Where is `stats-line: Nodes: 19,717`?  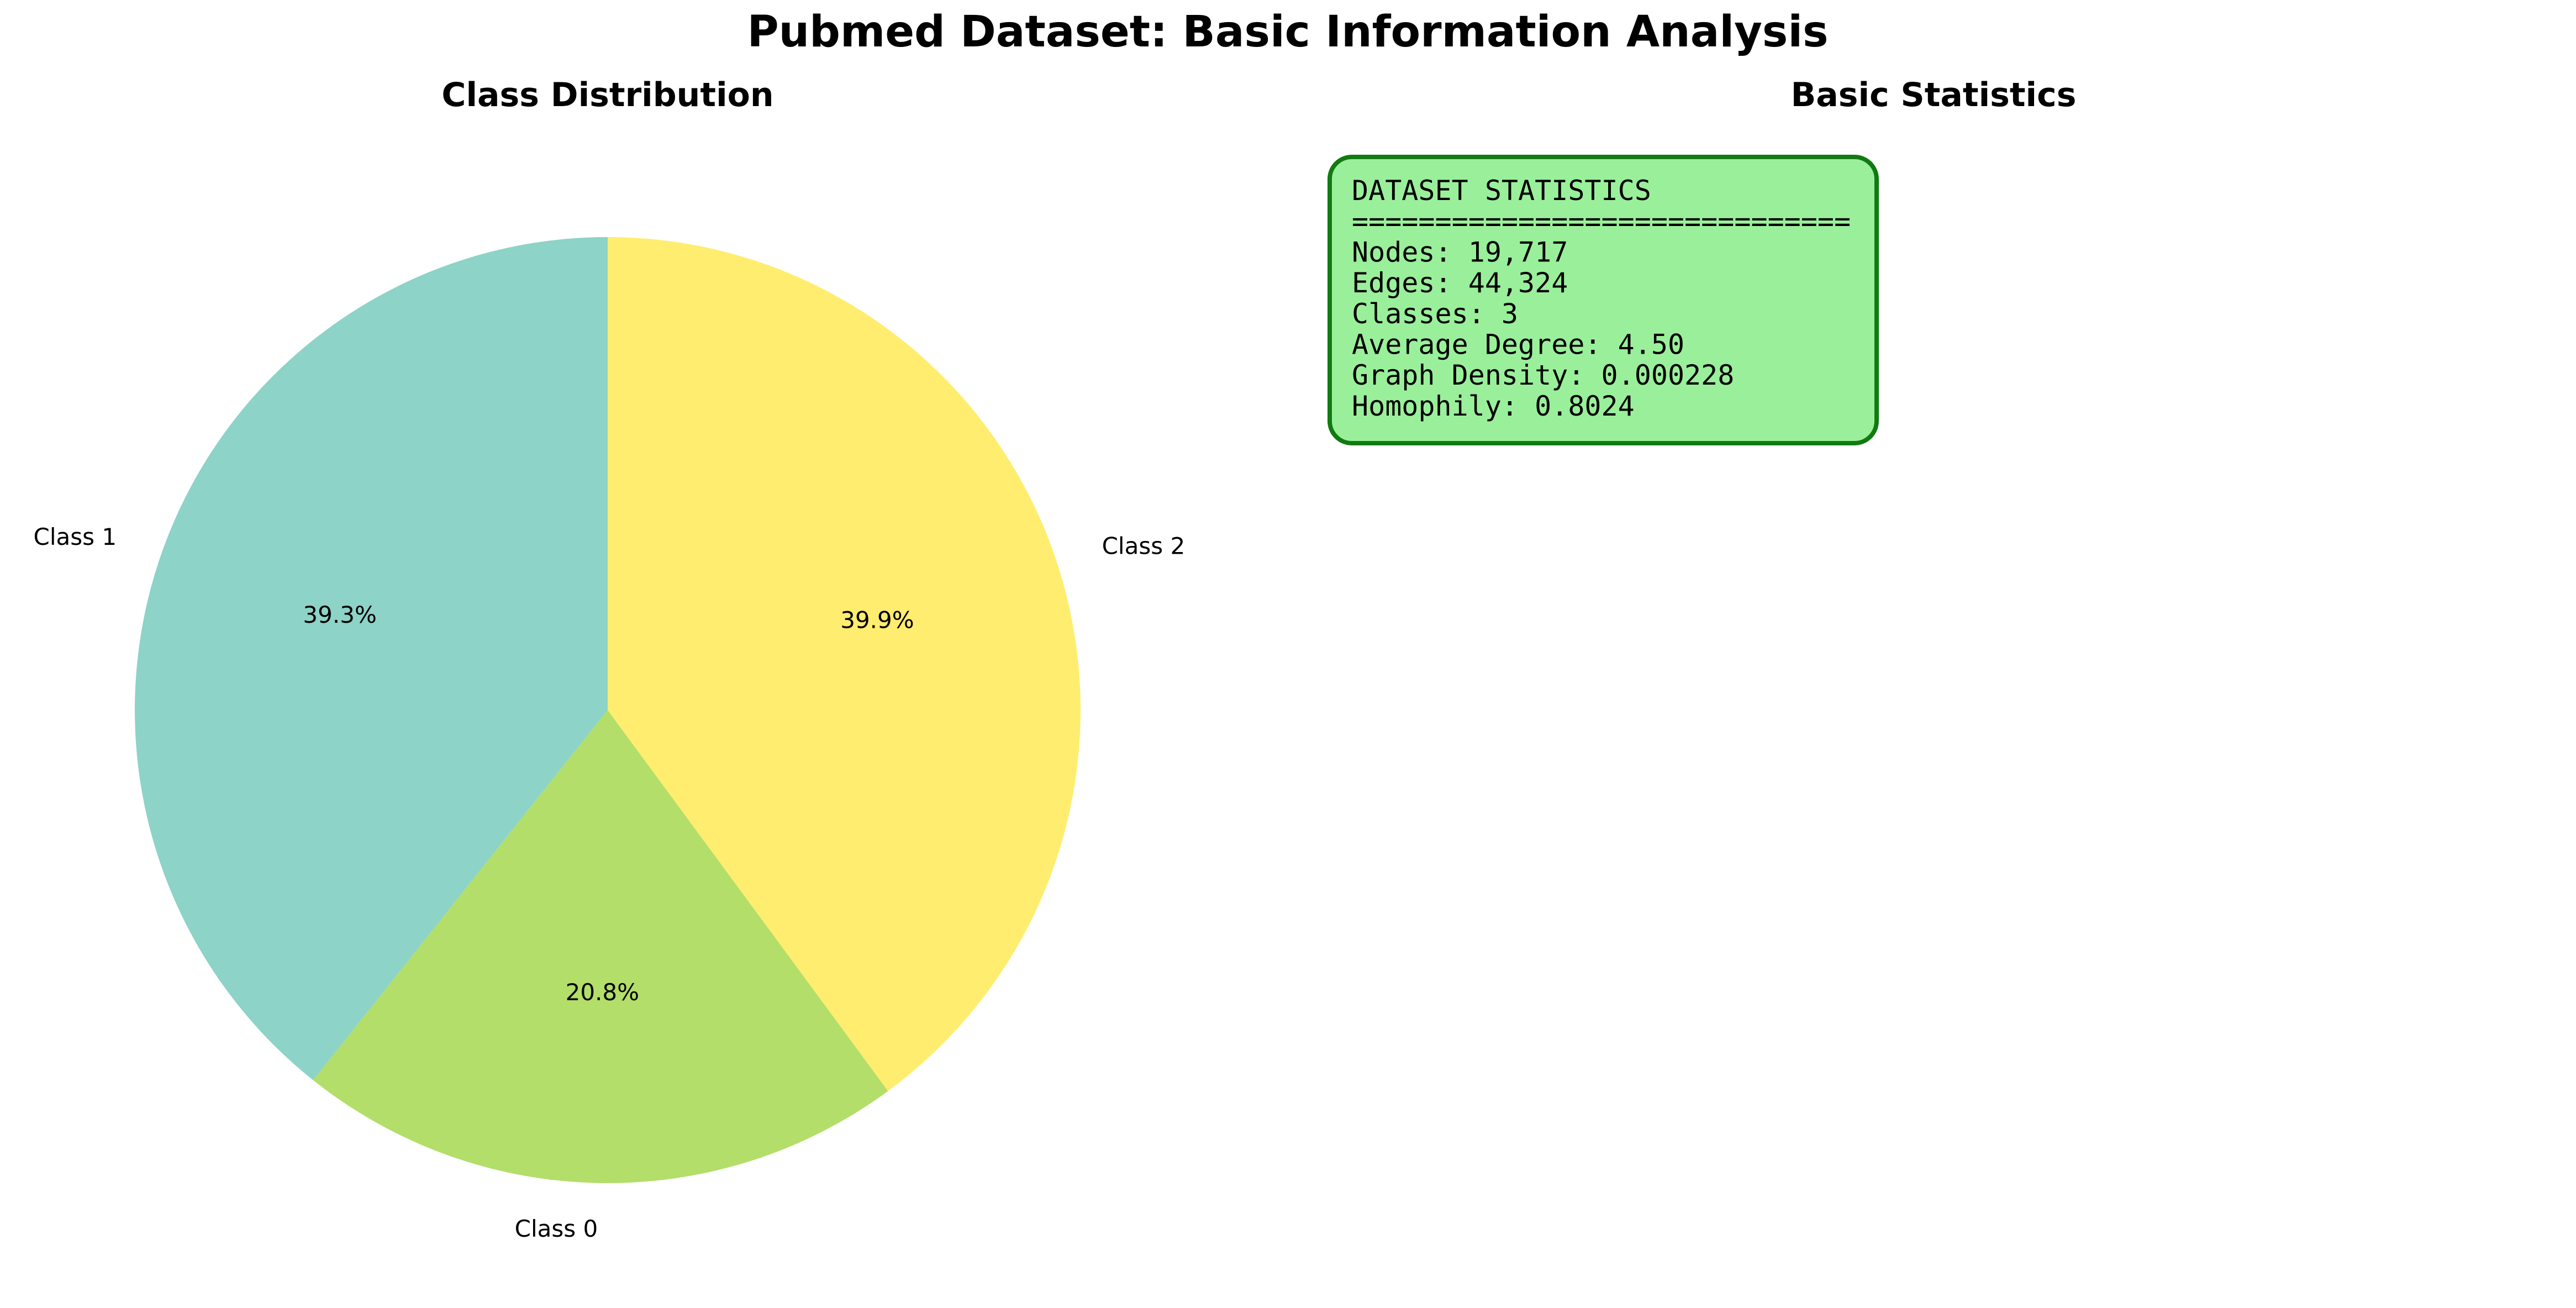
stats-line: Nodes: 19,717 is located at coordinates (1460, 252).